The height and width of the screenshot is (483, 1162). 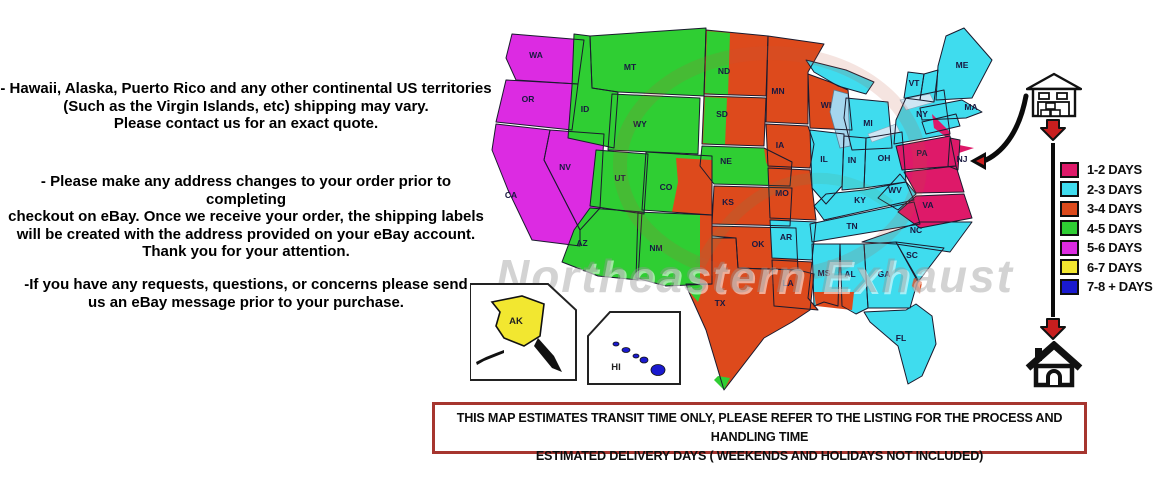 I want to click on state-label-ks: KS, so click(x=728, y=202).